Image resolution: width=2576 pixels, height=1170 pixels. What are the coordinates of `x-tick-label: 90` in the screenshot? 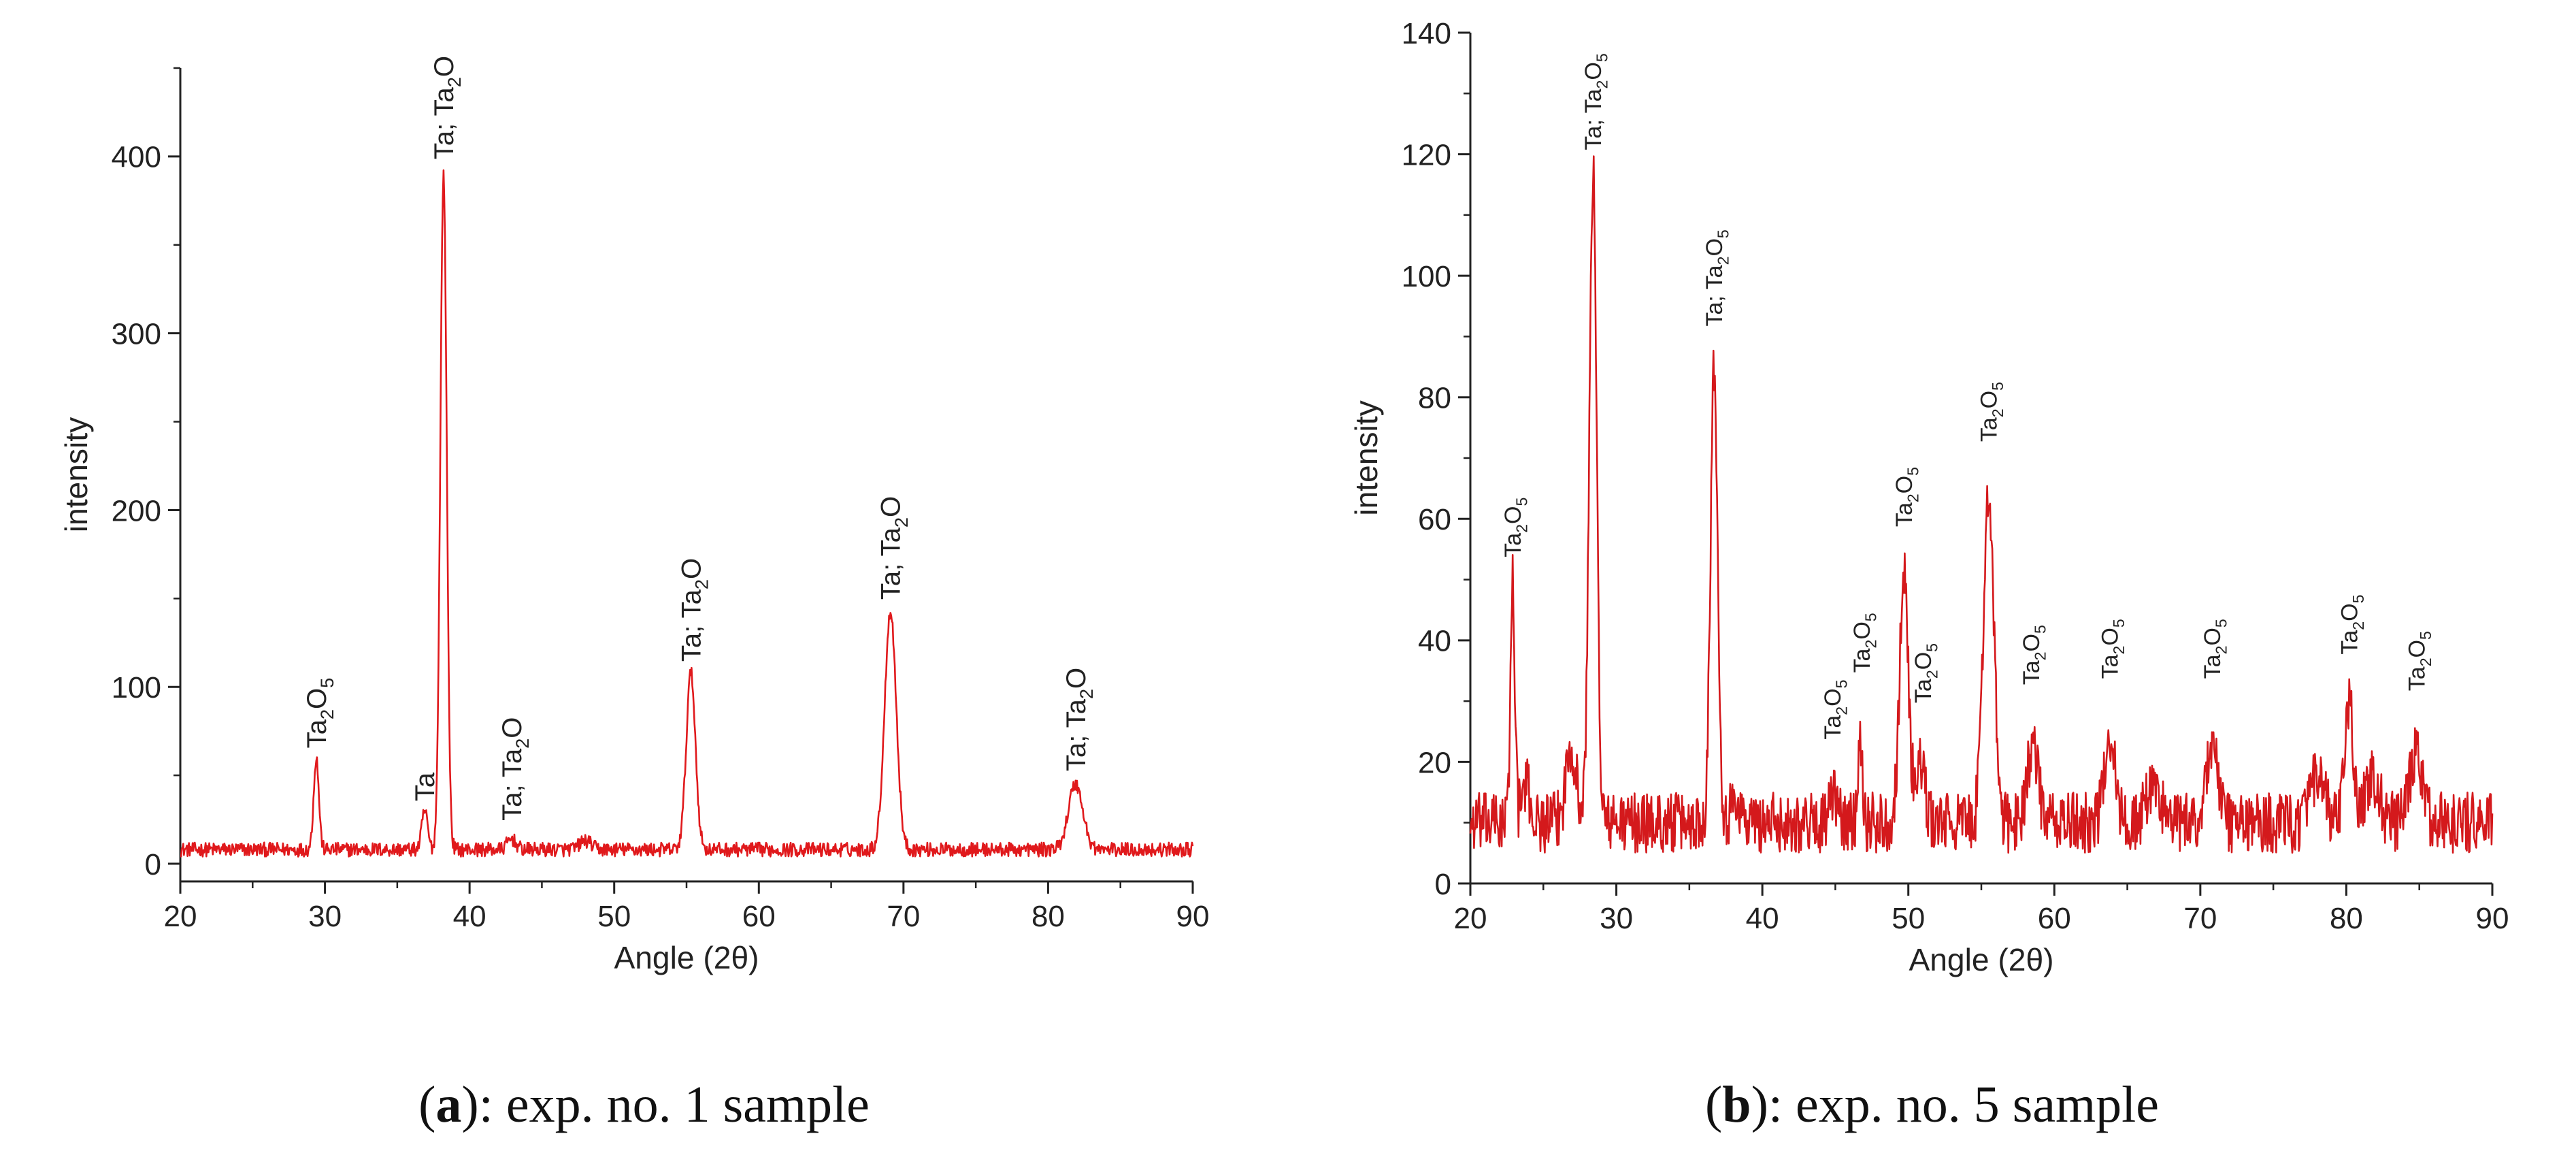 It's located at (1193, 917).